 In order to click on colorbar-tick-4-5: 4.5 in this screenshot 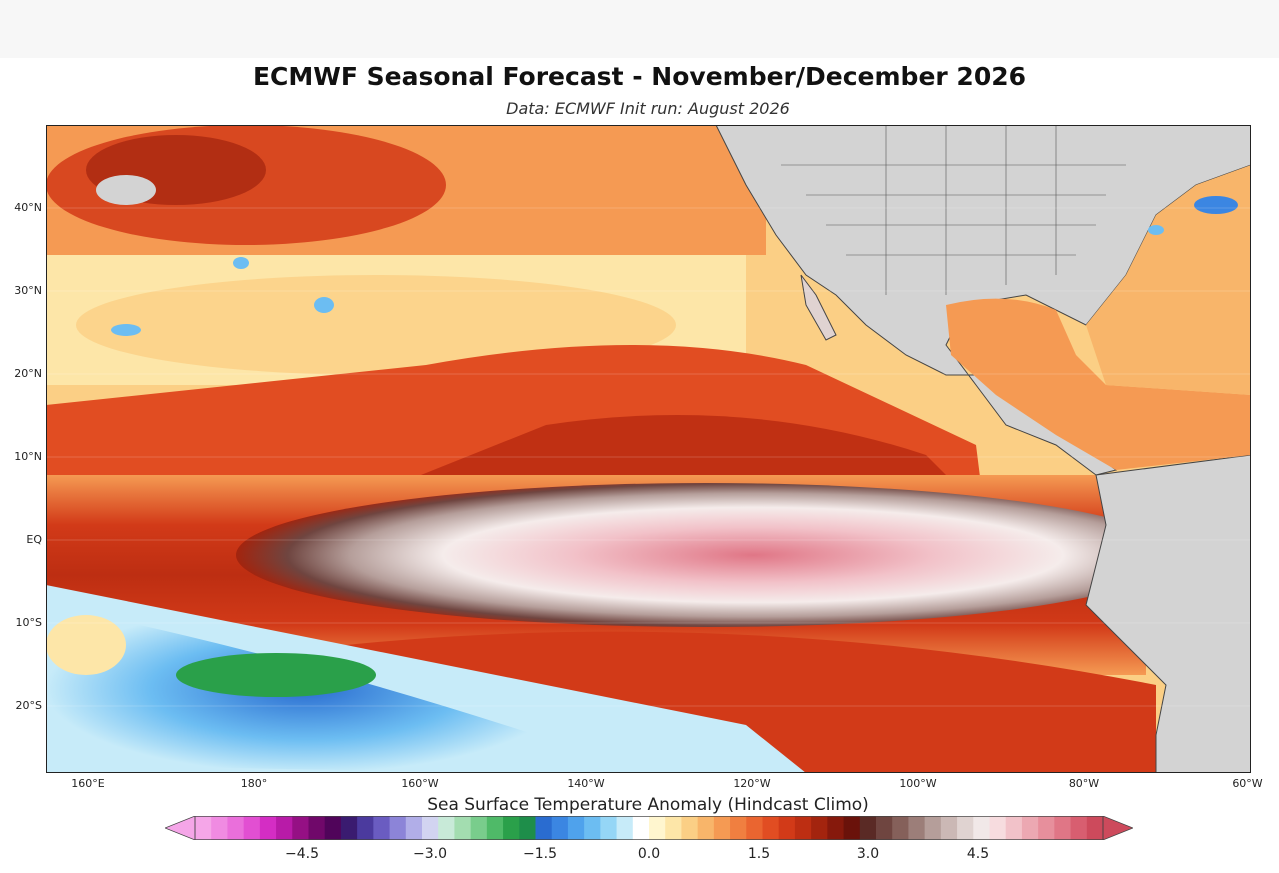, I will do `click(978, 854)`.